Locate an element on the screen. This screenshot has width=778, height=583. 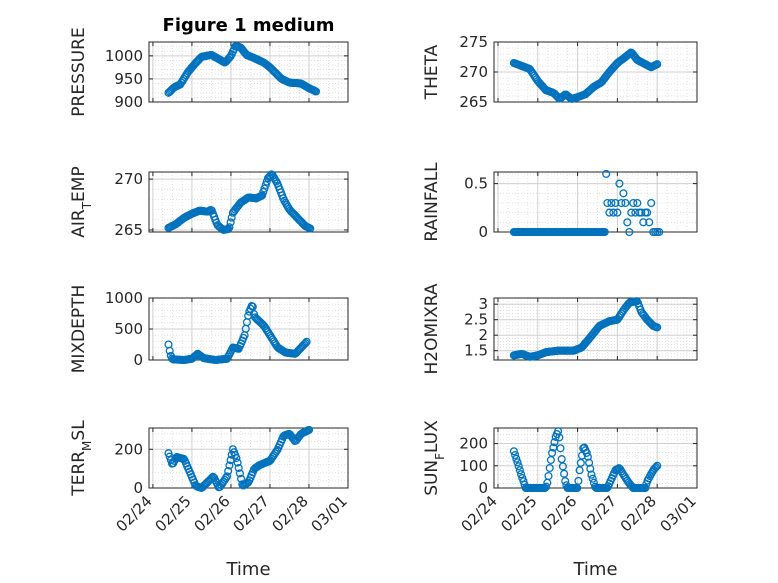
series-terr_msl is located at coordinates (239, 458).